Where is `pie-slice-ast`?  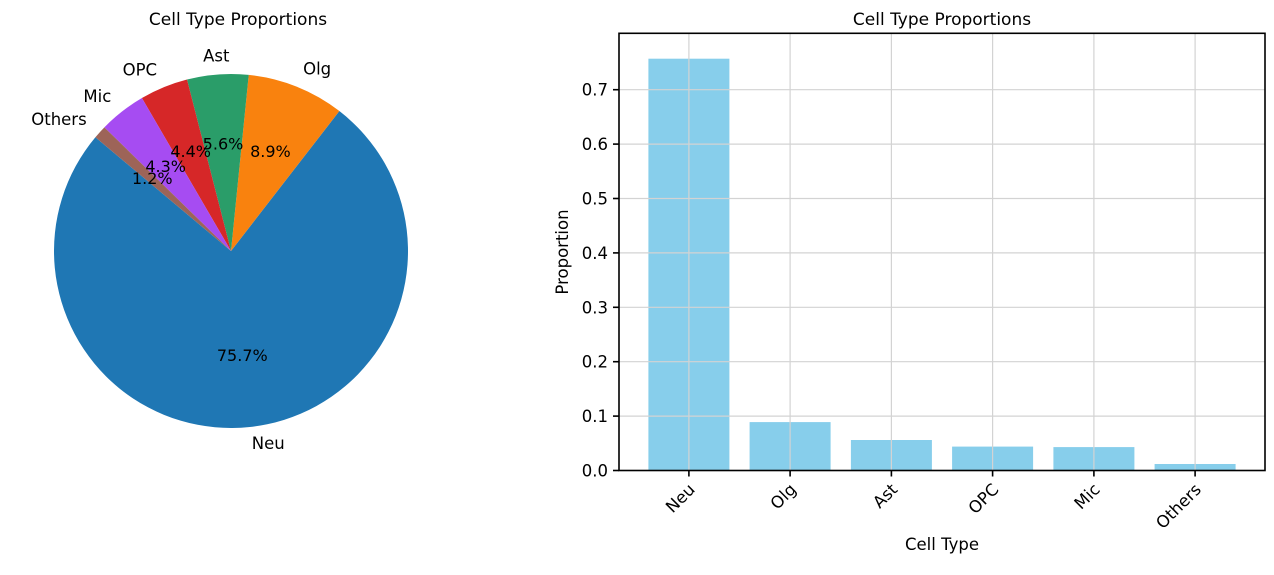
pie-slice-ast is located at coordinates (218, 162).